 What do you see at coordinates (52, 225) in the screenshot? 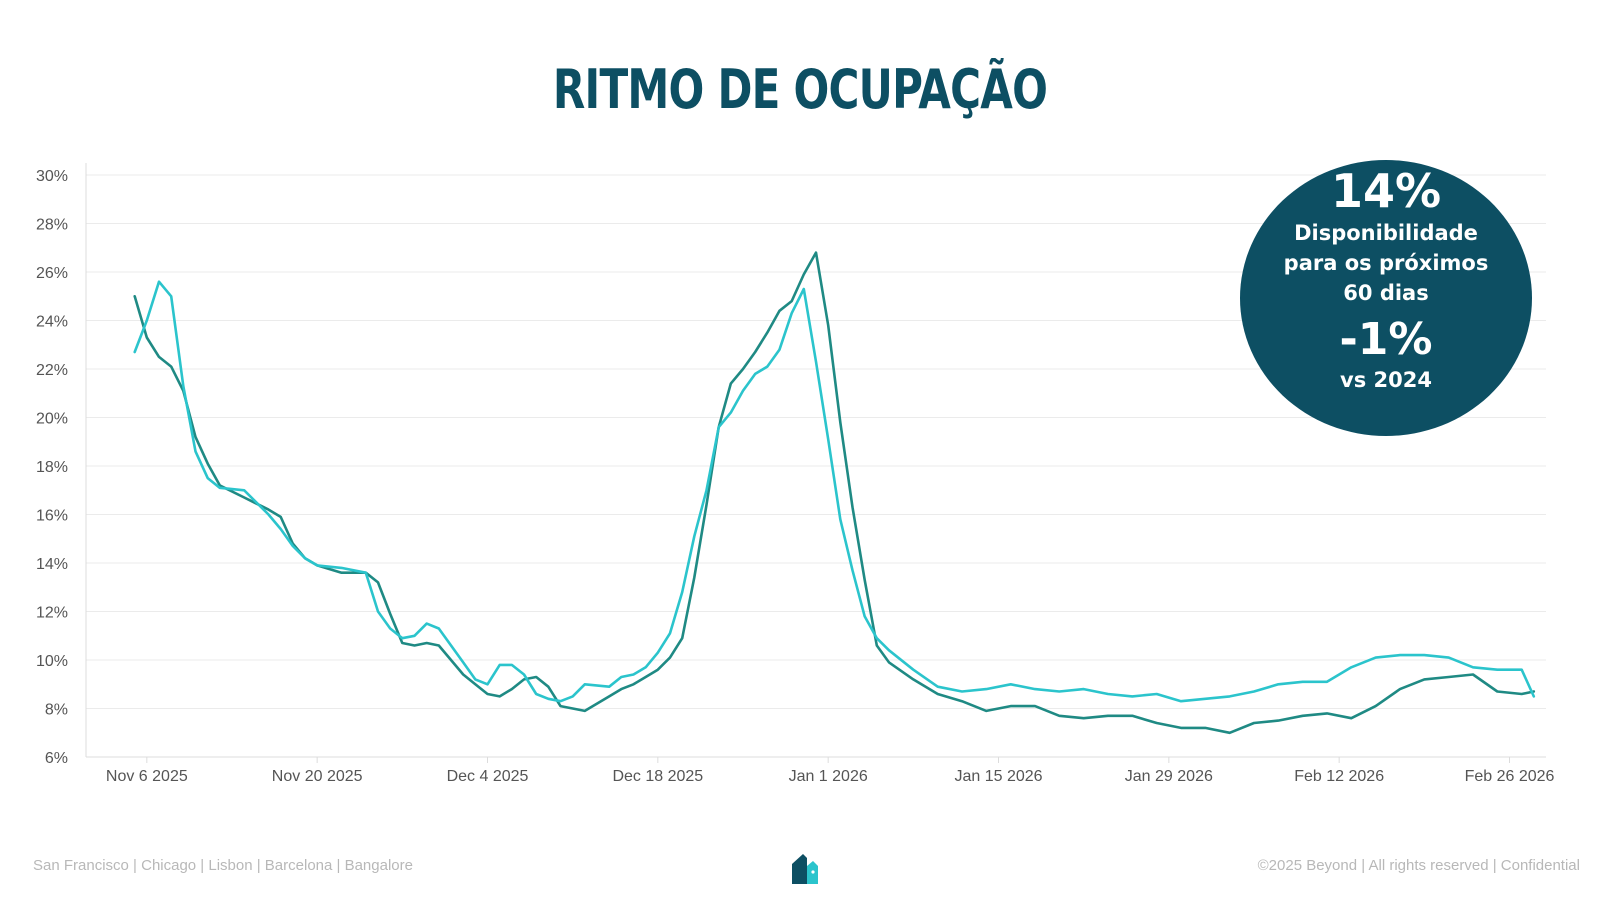
I see `y-tick-label: 28%` at bounding box center [52, 225].